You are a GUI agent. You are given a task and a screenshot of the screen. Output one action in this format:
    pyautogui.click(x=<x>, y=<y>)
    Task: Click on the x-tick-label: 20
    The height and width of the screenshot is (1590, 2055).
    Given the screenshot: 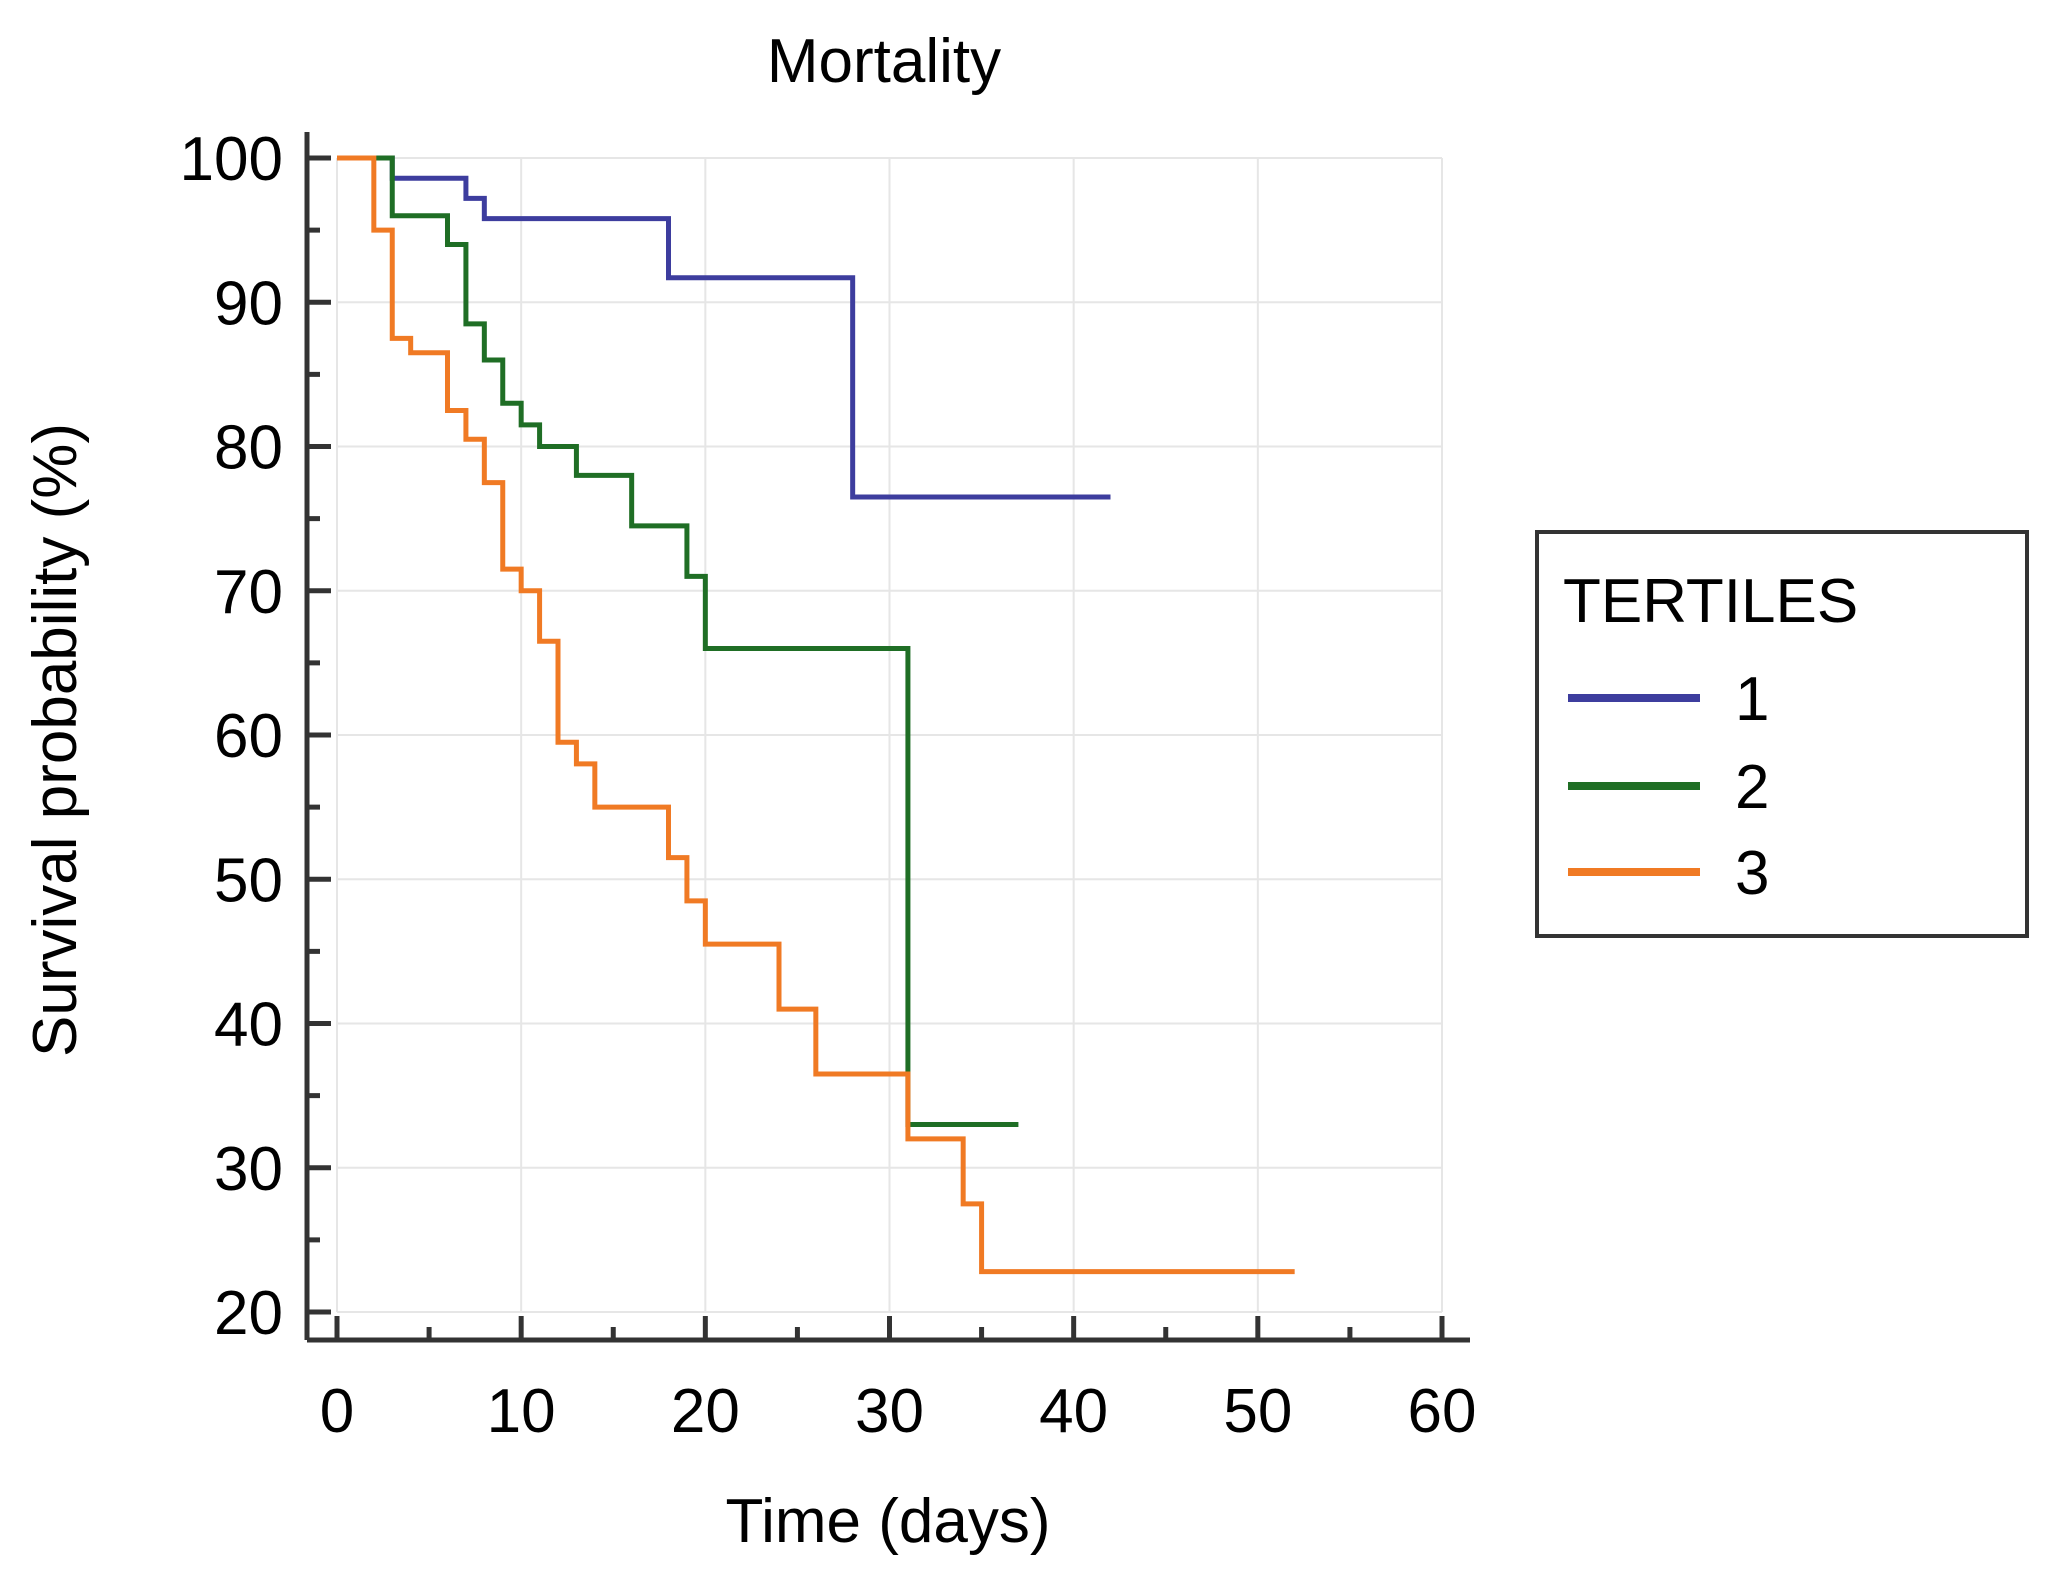 What is the action you would take?
    pyautogui.click(x=705, y=1411)
    